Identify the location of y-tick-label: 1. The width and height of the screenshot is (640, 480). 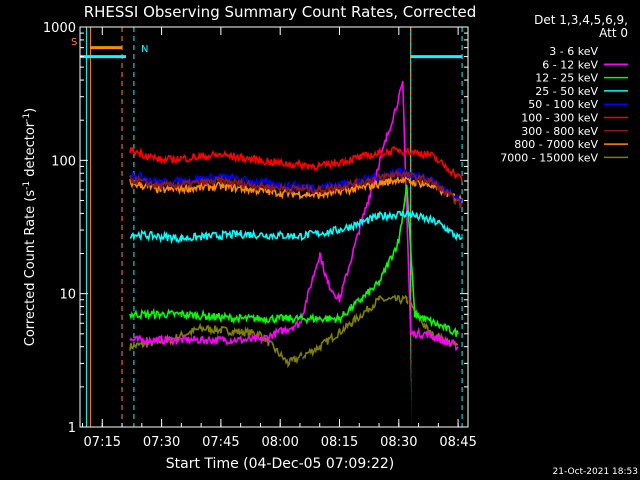
(72, 428).